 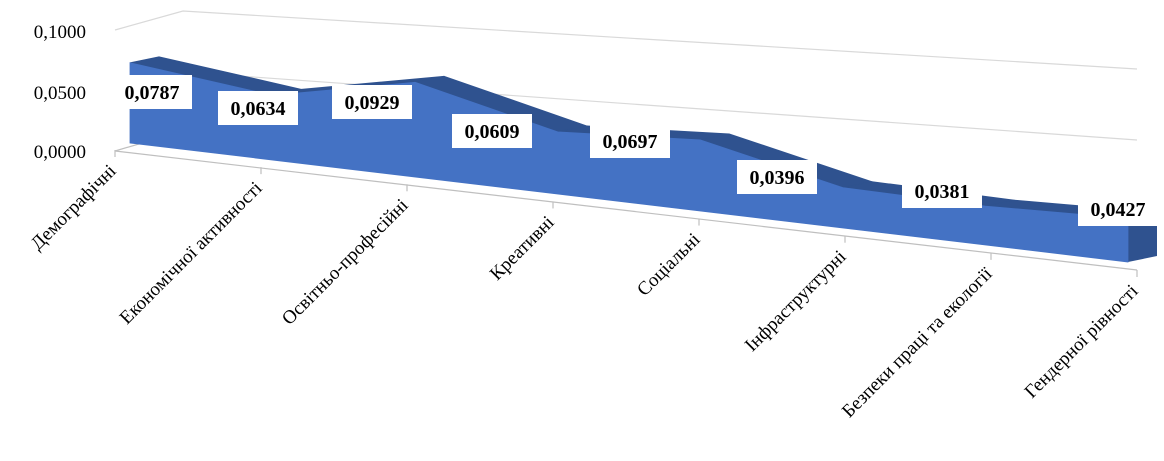 I want to click on data-label-text: 0,0609, so click(x=492, y=132).